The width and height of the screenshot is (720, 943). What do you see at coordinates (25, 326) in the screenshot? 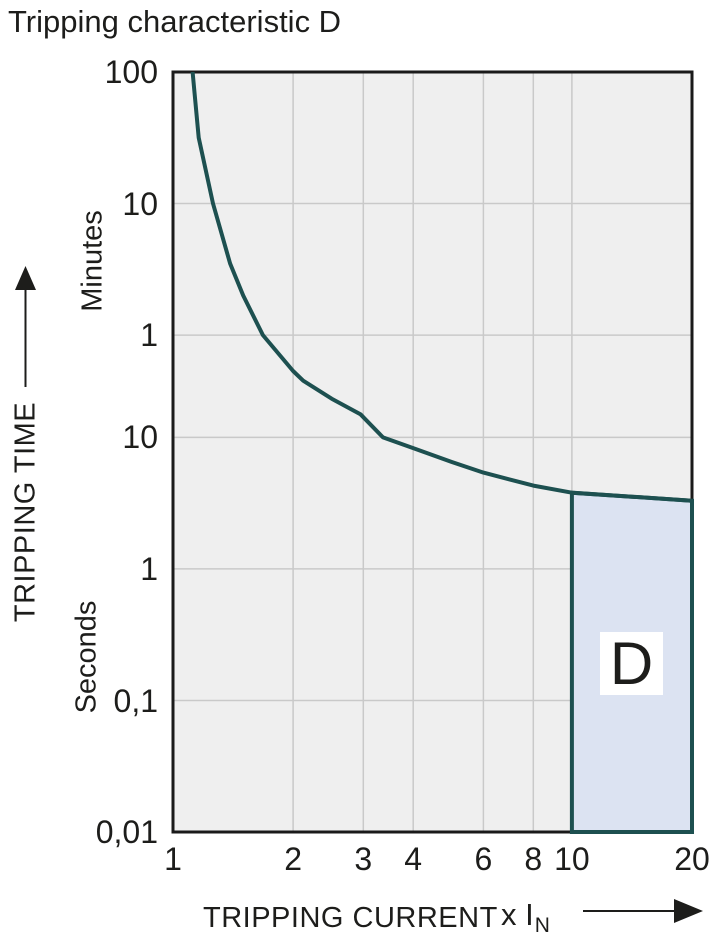
I see `y-axis-arrow-icon` at bounding box center [25, 326].